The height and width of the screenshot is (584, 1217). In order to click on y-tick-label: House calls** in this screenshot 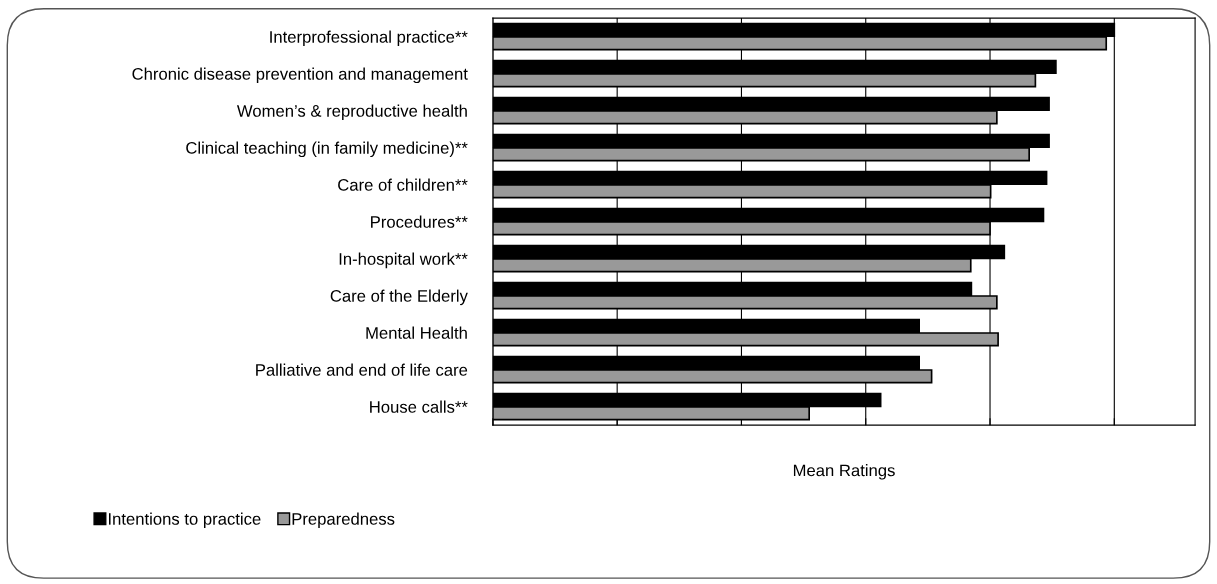, I will do `click(419, 406)`.